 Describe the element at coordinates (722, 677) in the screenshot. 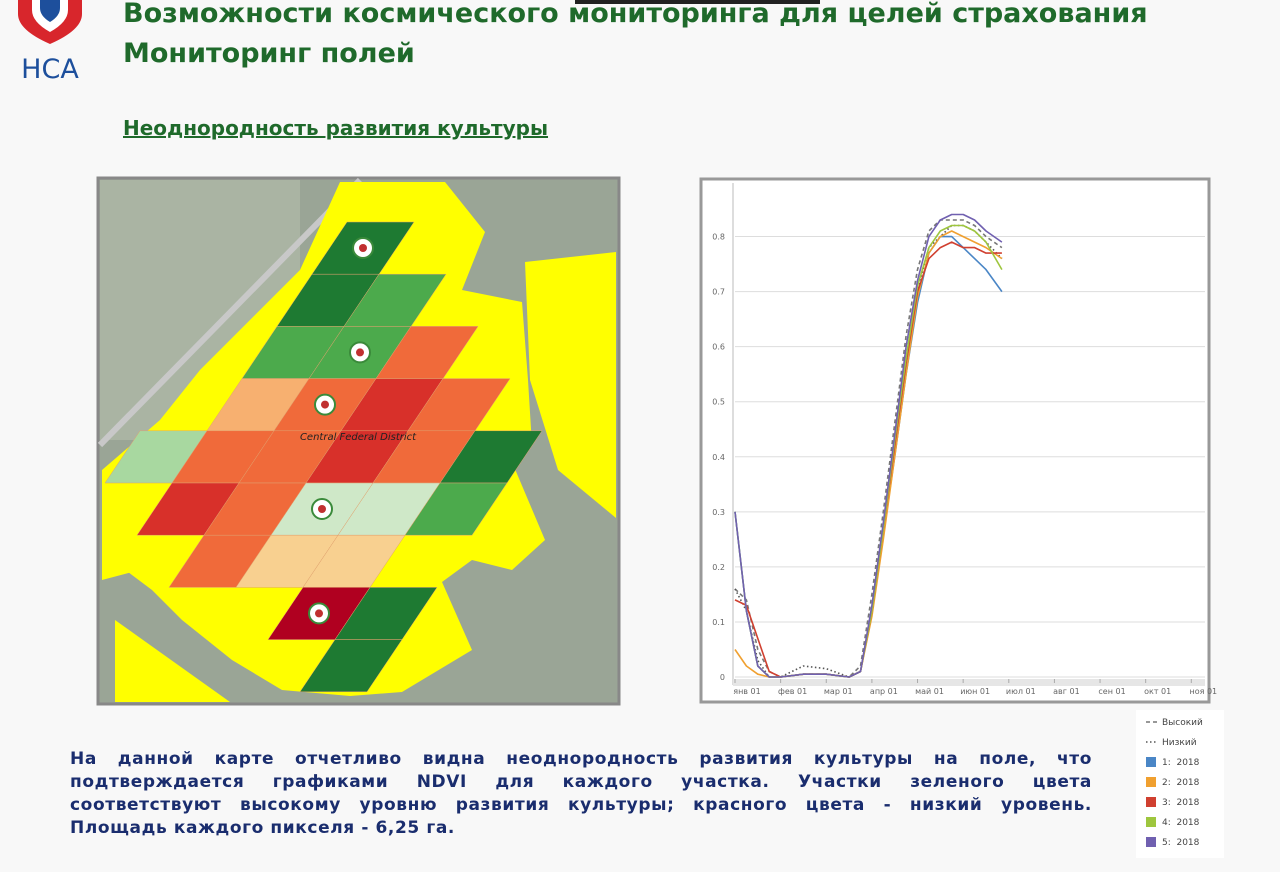

I see `y-tick-label: 0` at that location.